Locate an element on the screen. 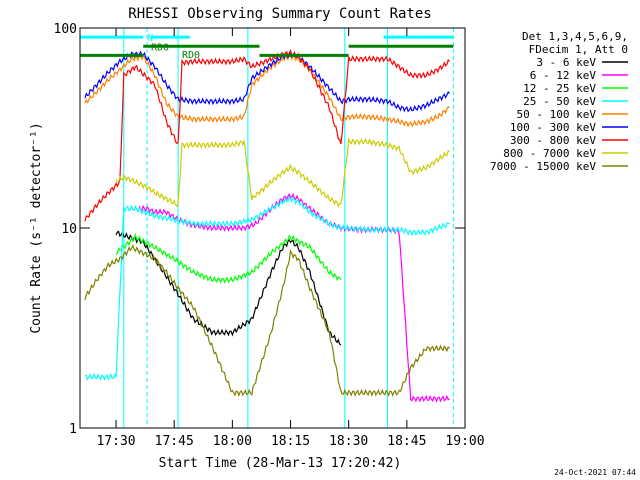  legend-entry-label: 12 - 25 keV is located at coordinates (559, 88).